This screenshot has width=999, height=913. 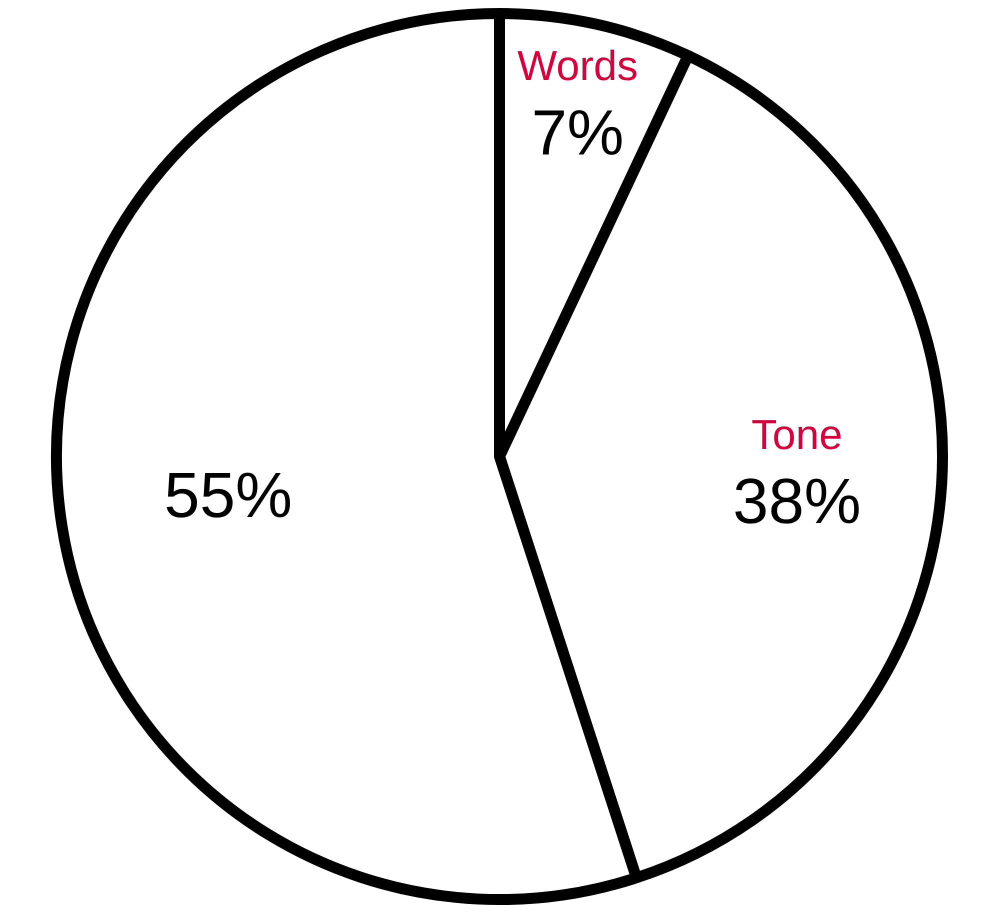 What do you see at coordinates (228, 495) in the screenshot?
I see `data-label: 55%` at bounding box center [228, 495].